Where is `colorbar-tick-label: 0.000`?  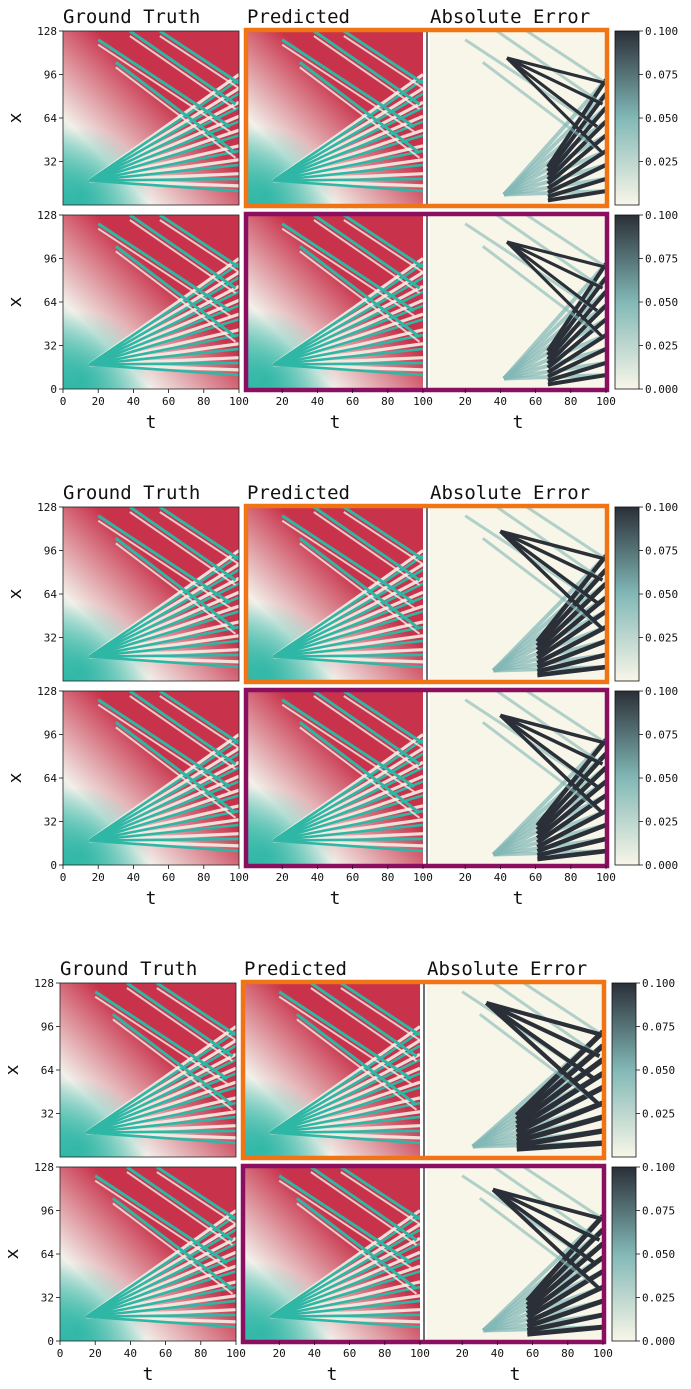
colorbar-tick-label: 0.000 is located at coordinates (658, 1341).